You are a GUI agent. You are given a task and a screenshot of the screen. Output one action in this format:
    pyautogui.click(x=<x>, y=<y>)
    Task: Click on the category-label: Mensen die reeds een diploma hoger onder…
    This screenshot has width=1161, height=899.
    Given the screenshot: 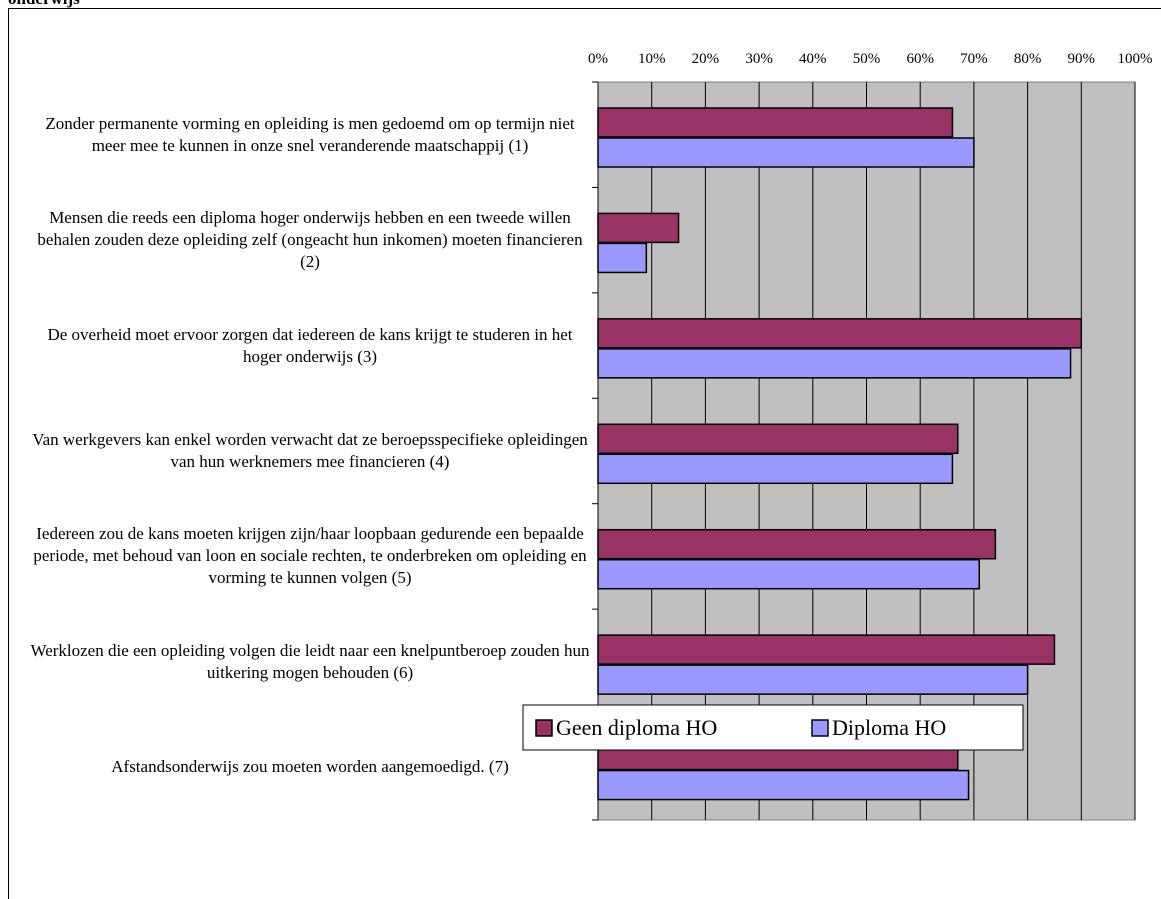 What is the action you would take?
    pyautogui.click(x=310, y=240)
    